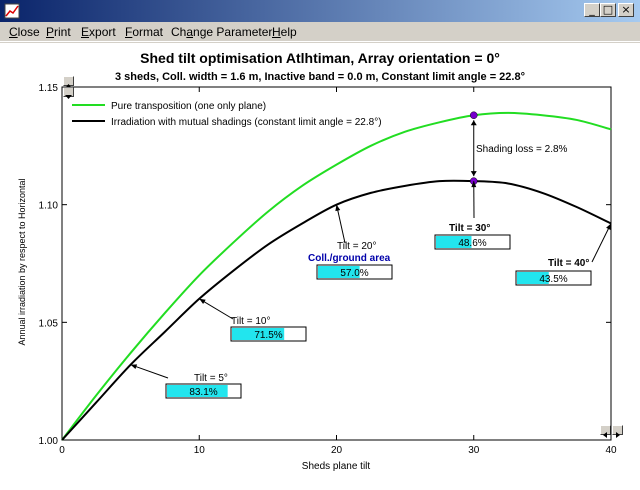 This screenshot has height=490, width=640. What do you see at coordinates (276, 32) in the screenshot?
I see `menu-help-accel: H` at bounding box center [276, 32].